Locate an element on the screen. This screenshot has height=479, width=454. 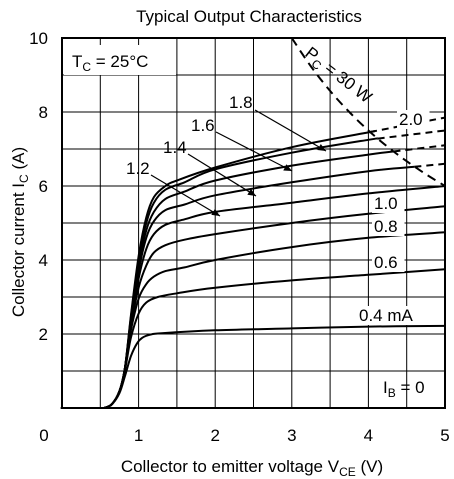
label-0.8-bg is located at coordinates (388, 226).